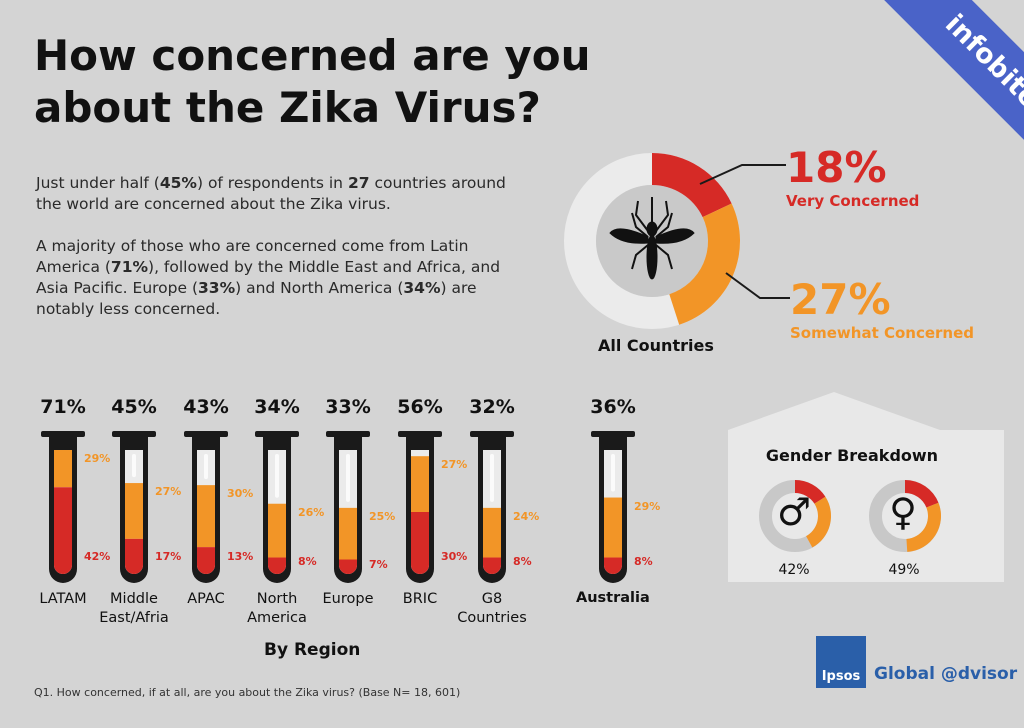  I want to click on region-total-label: 71%, so click(63, 407).